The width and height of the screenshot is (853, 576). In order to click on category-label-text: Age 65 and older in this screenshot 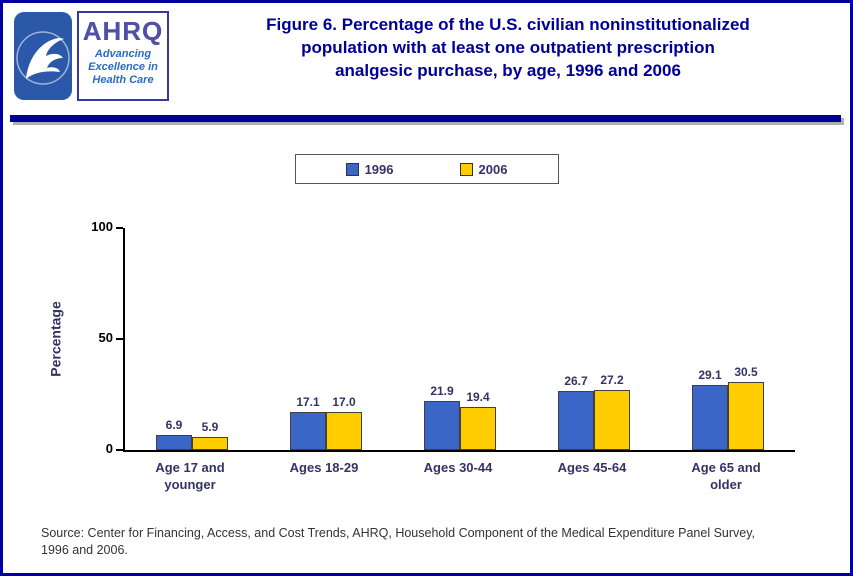, I will do `click(726, 476)`.